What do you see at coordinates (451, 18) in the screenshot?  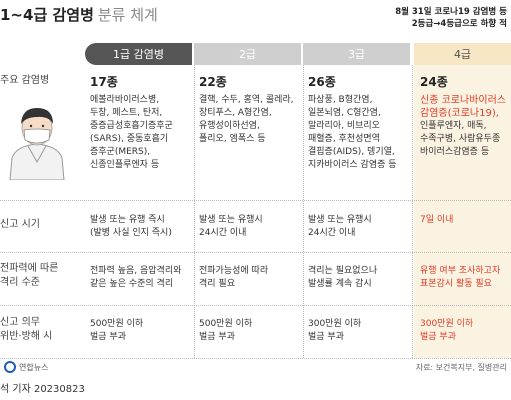 I see `downgrade-note: 8월 31일 코로나19 감염병 등 2등급→4등급으로 하향 적` at bounding box center [451, 18].